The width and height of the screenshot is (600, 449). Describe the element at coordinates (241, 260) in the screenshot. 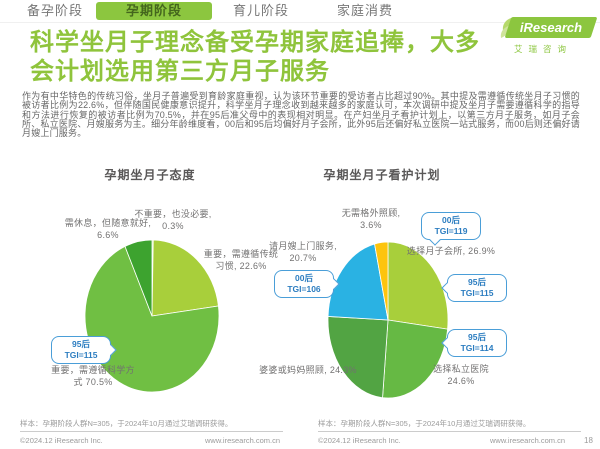

I see `slice-label-traditional: 重要，需遵循传统习惯, 22.6%` at that location.